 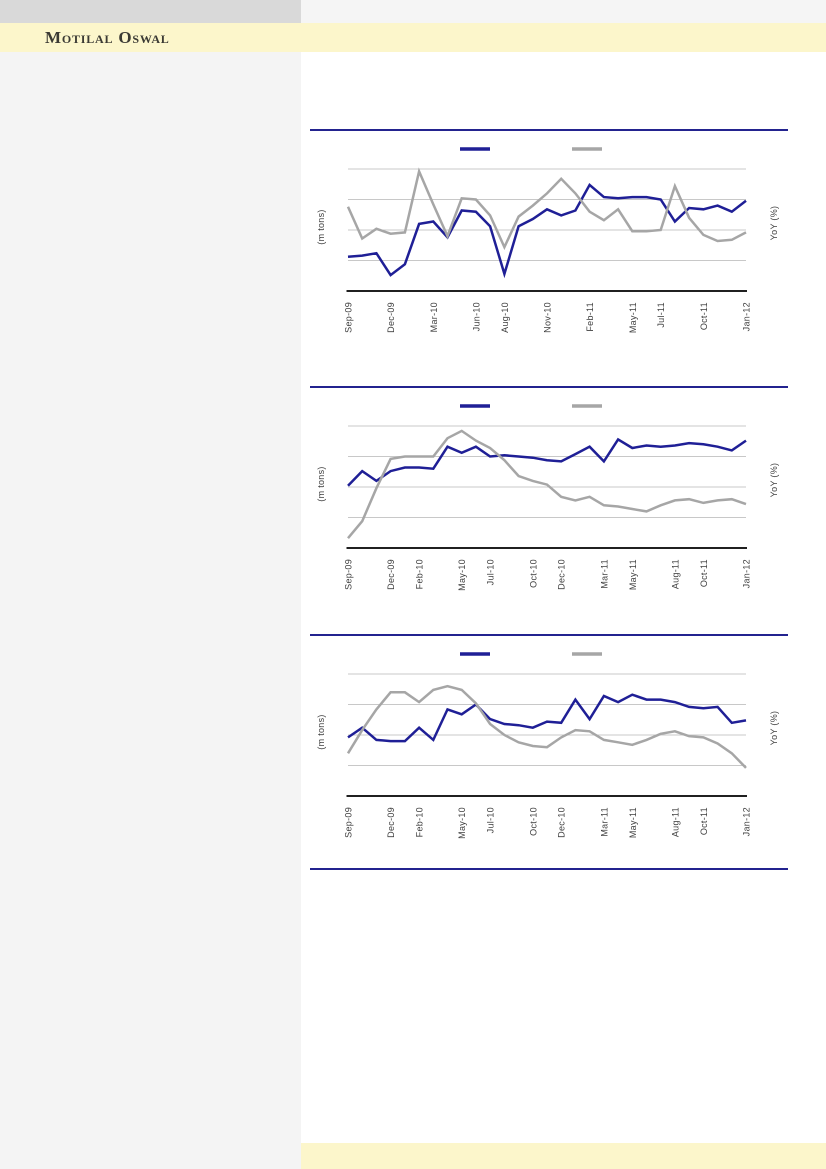 I want to click on header-light-strip, so click(x=563, y=11).